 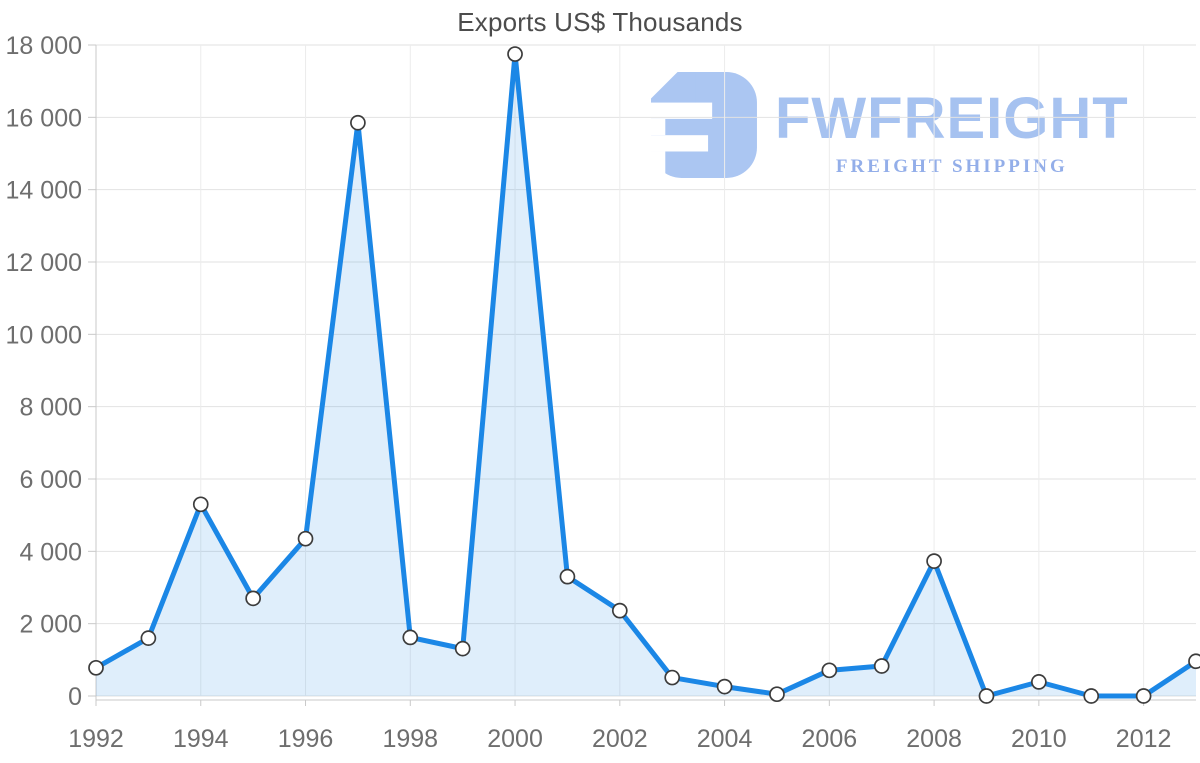 I want to click on x-axis-label: 2008, so click(x=934, y=739).